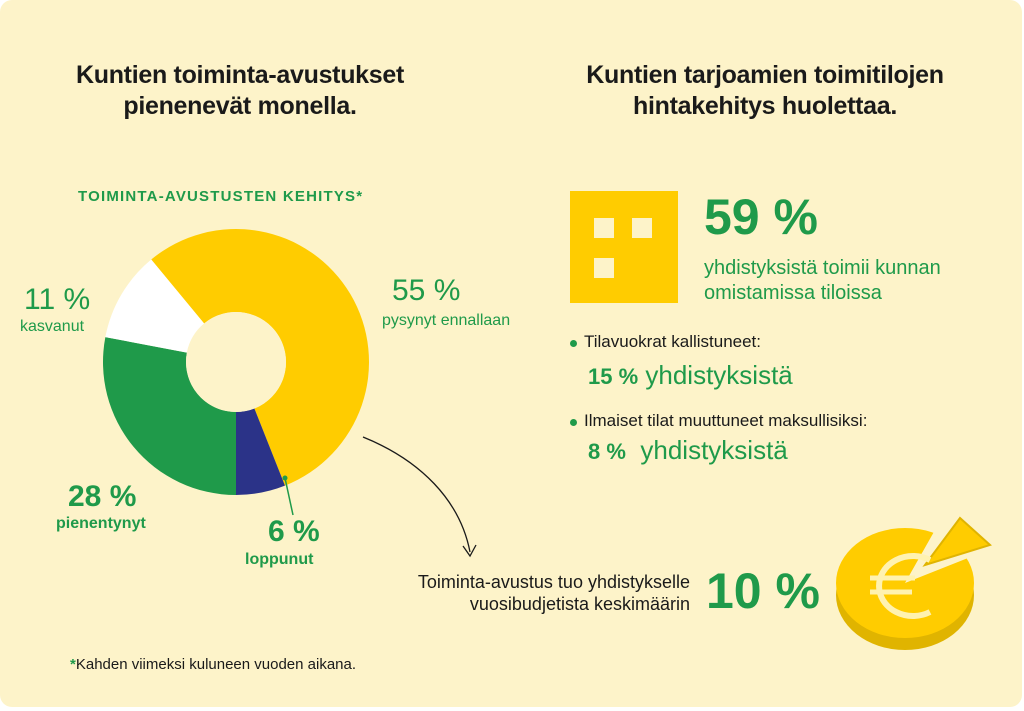  Describe the element at coordinates (426, 290) in the screenshot. I see `slice-label-value-pysynyt: 55 %` at that location.